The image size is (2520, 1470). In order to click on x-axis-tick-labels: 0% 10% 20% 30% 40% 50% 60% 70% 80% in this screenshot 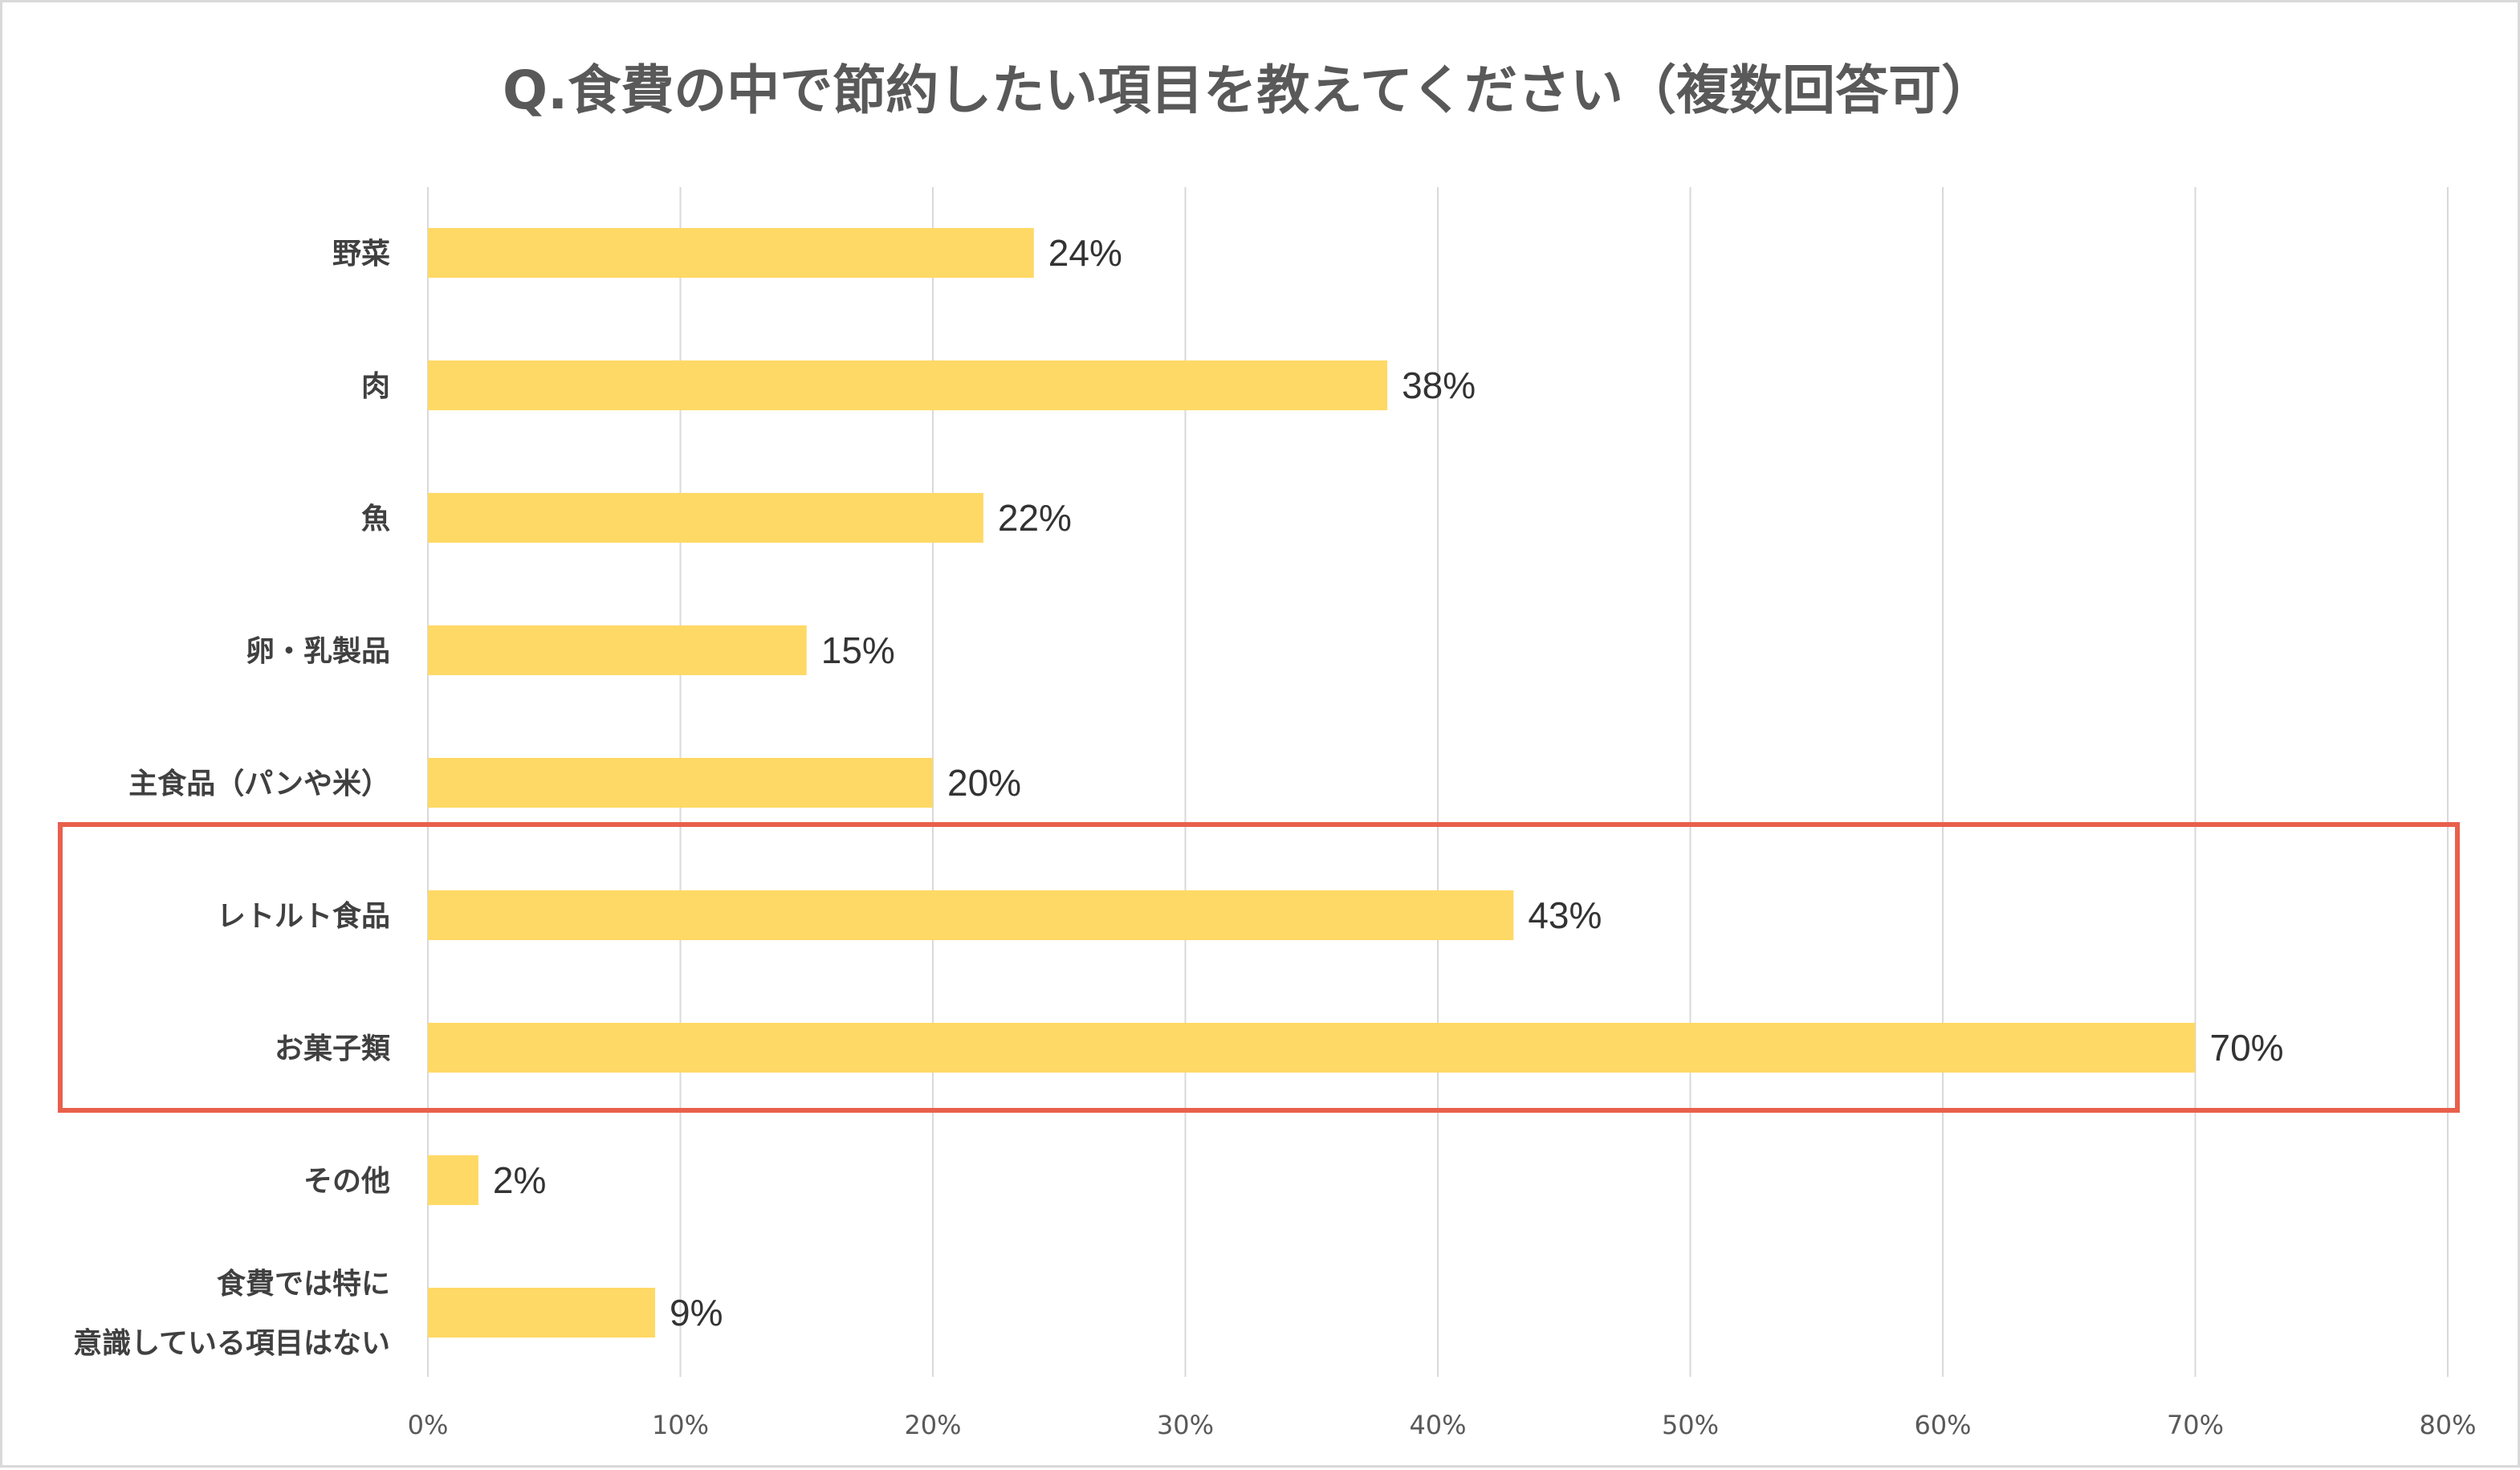, I will do `click(1442, 1425)`.